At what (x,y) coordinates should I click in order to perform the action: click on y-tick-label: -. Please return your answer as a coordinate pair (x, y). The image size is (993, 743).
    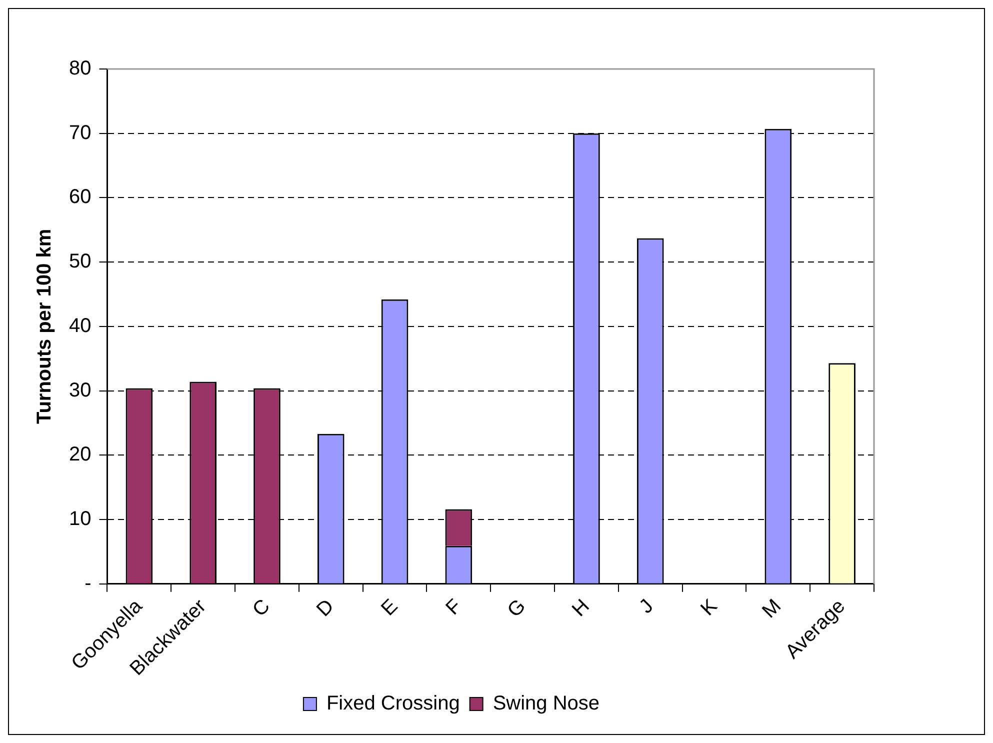
    Looking at the image, I should click on (88, 583).